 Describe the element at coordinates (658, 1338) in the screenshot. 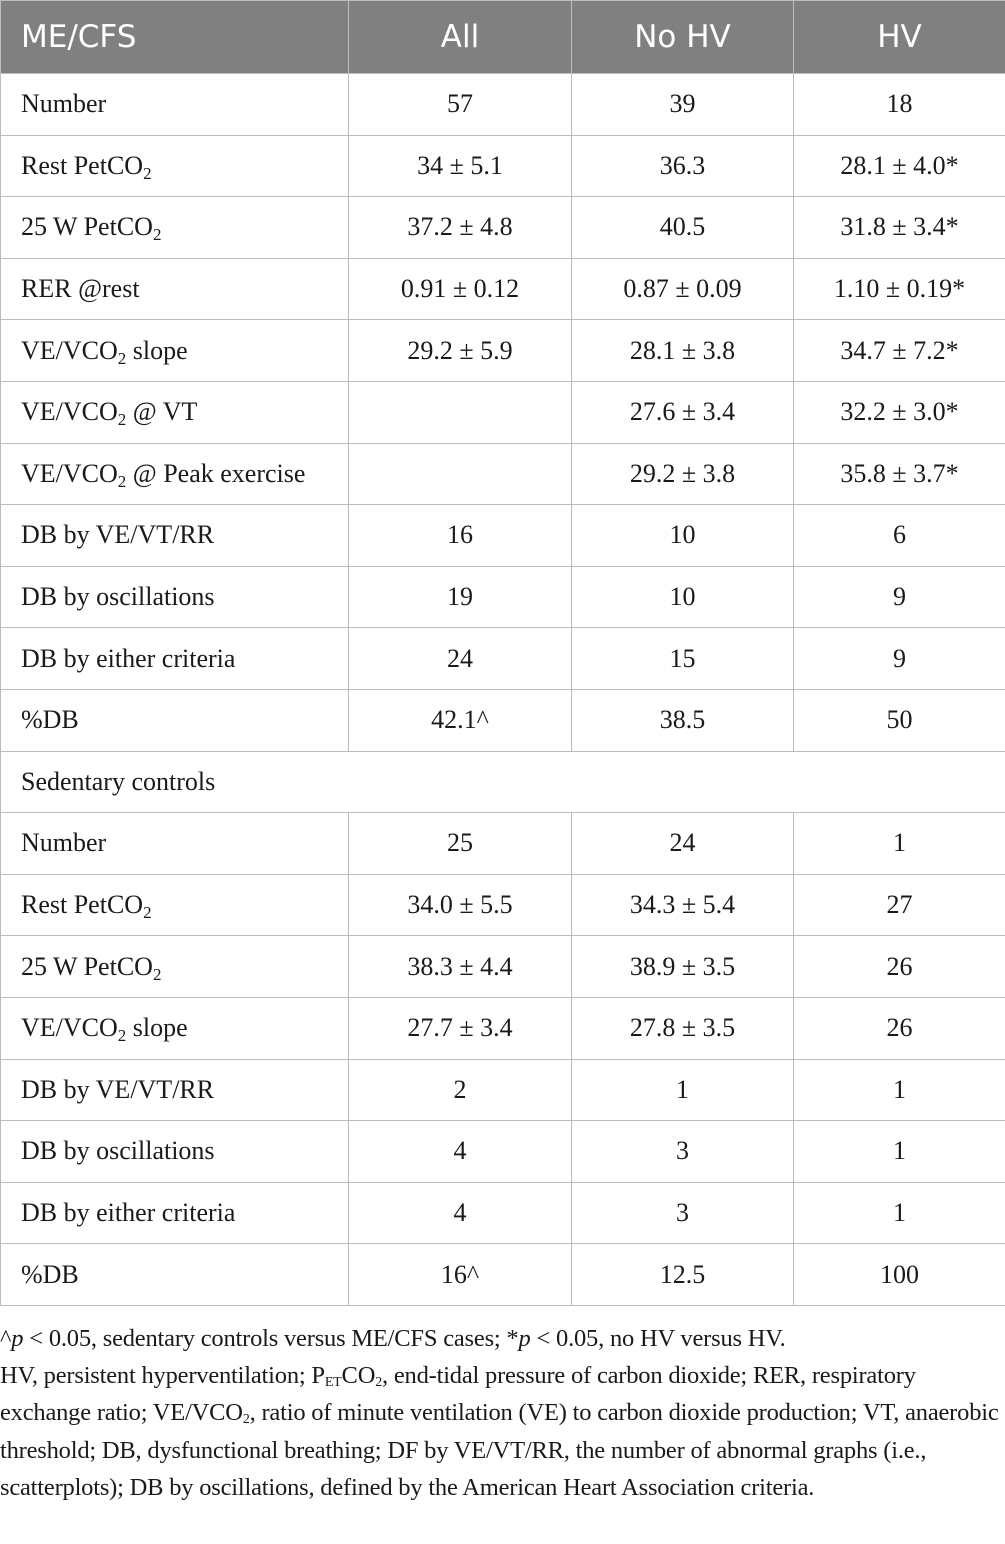

I see `fn-text: < 0.05, no HV versus HV.` at that location.